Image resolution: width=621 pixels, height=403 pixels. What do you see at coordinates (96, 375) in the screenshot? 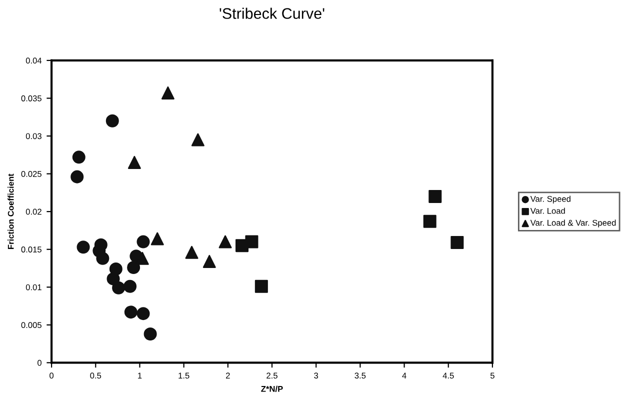
I see `x-tick-label: 0.5` at bounding box center [96, 375].